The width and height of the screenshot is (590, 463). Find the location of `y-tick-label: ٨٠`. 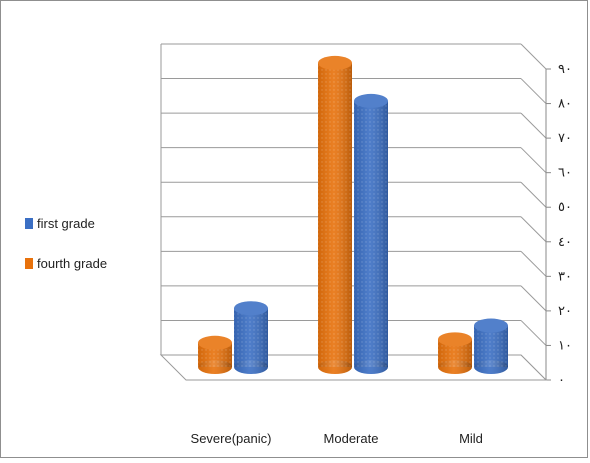

y-tick-label: ٨٠ is located at coordinates (565, 103).